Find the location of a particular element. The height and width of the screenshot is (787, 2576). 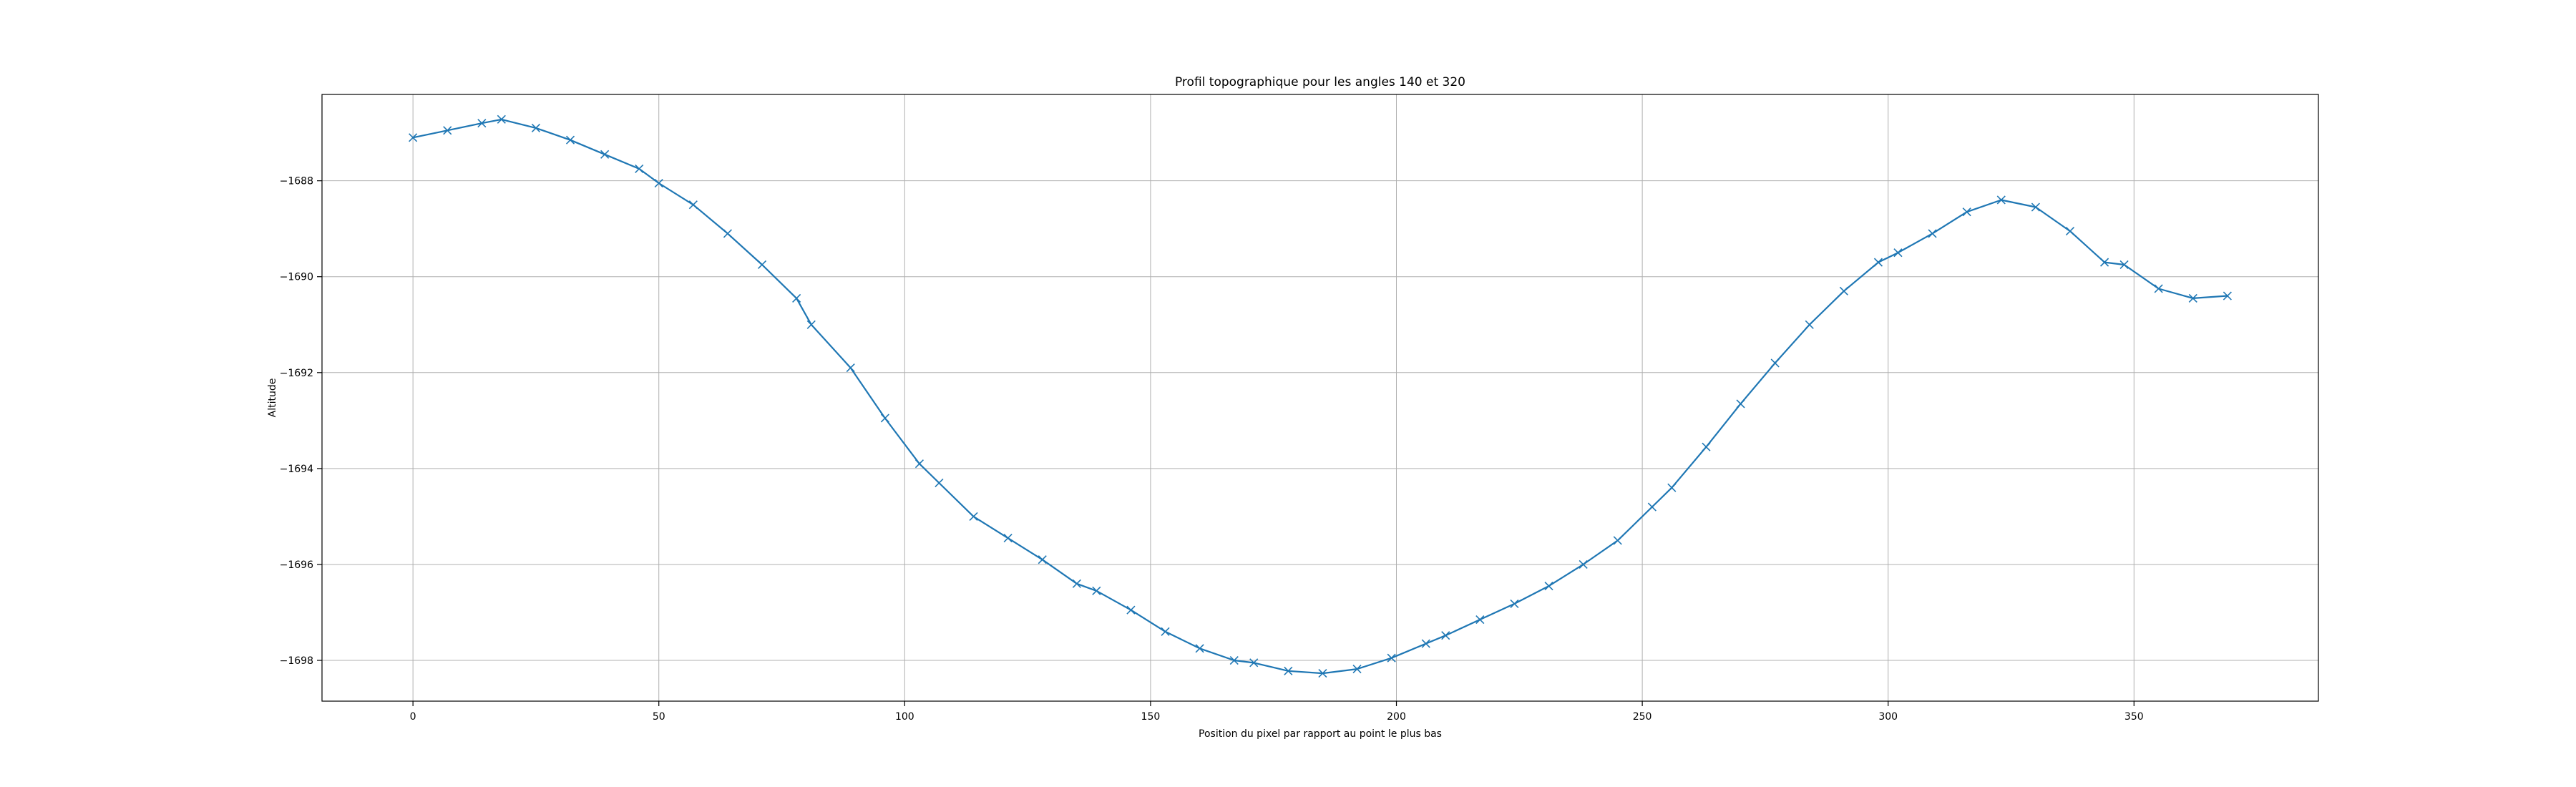

y-tick-label: −1690 is located at coordinates (296, 277).